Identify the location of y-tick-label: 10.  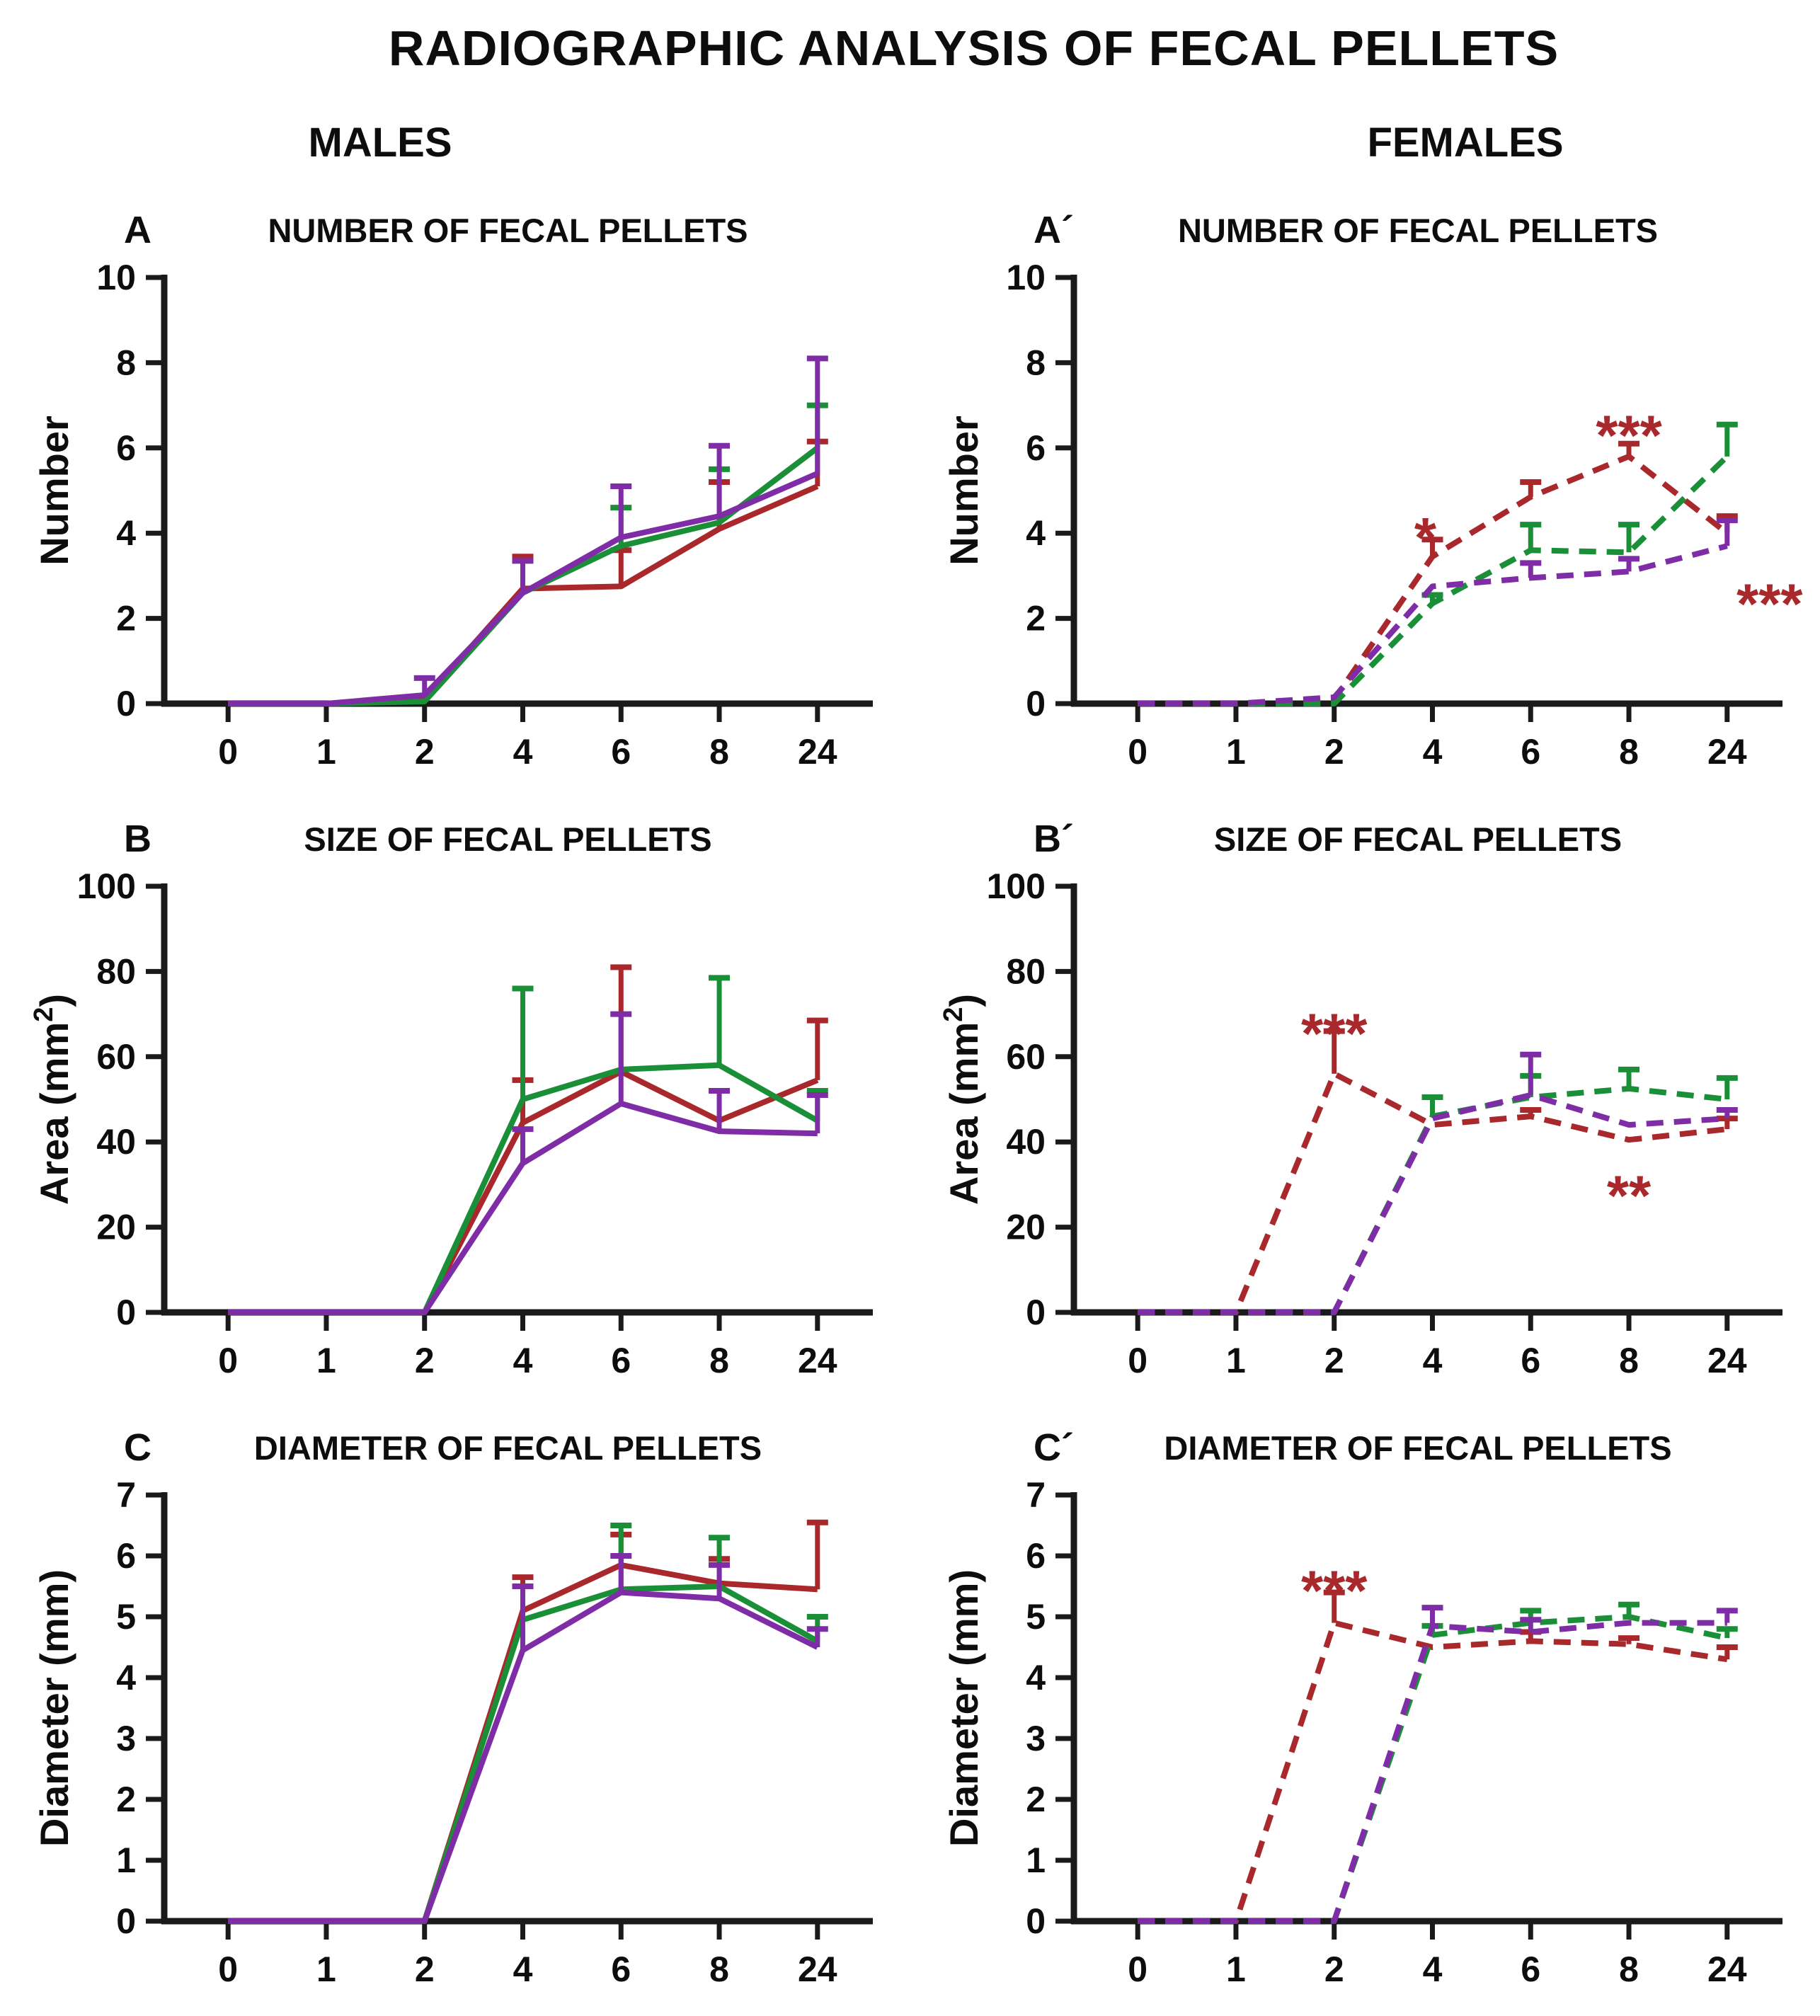
(1026, 277).